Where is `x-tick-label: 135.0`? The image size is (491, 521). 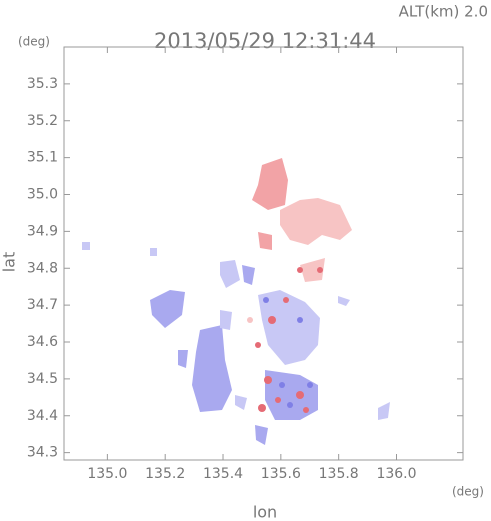 x-tick-label: 135.0 is located at coordinates (107, 474).